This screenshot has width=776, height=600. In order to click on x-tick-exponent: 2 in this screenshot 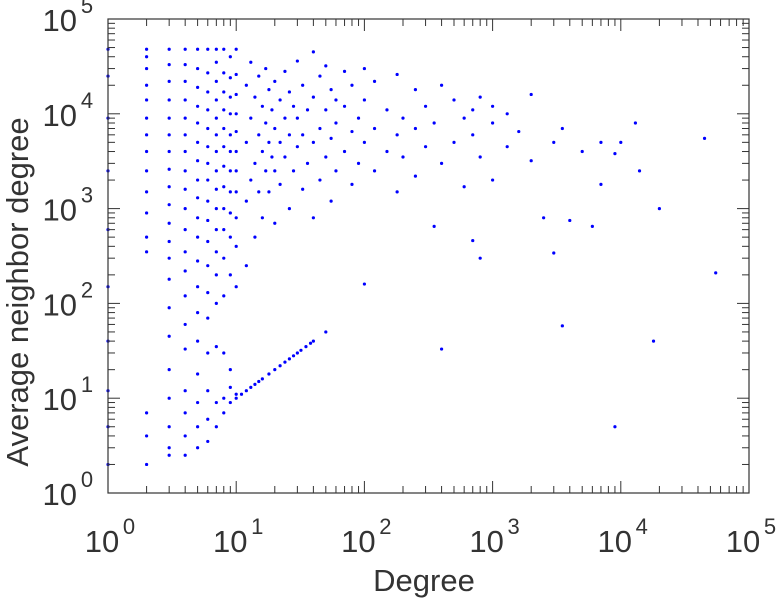, I will do `click(385, 526)`.